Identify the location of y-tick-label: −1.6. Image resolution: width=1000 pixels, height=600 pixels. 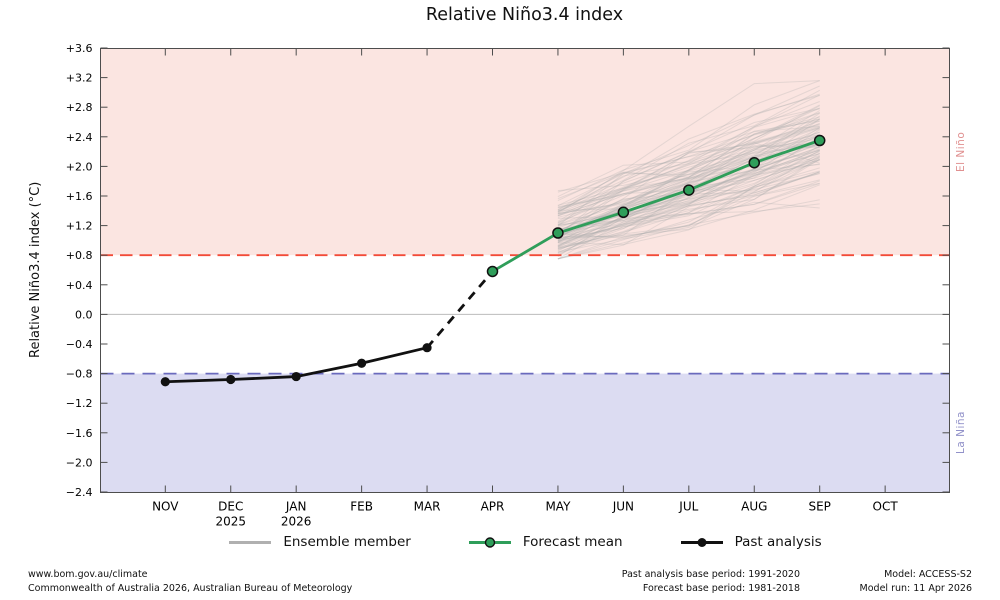
(79, 433).